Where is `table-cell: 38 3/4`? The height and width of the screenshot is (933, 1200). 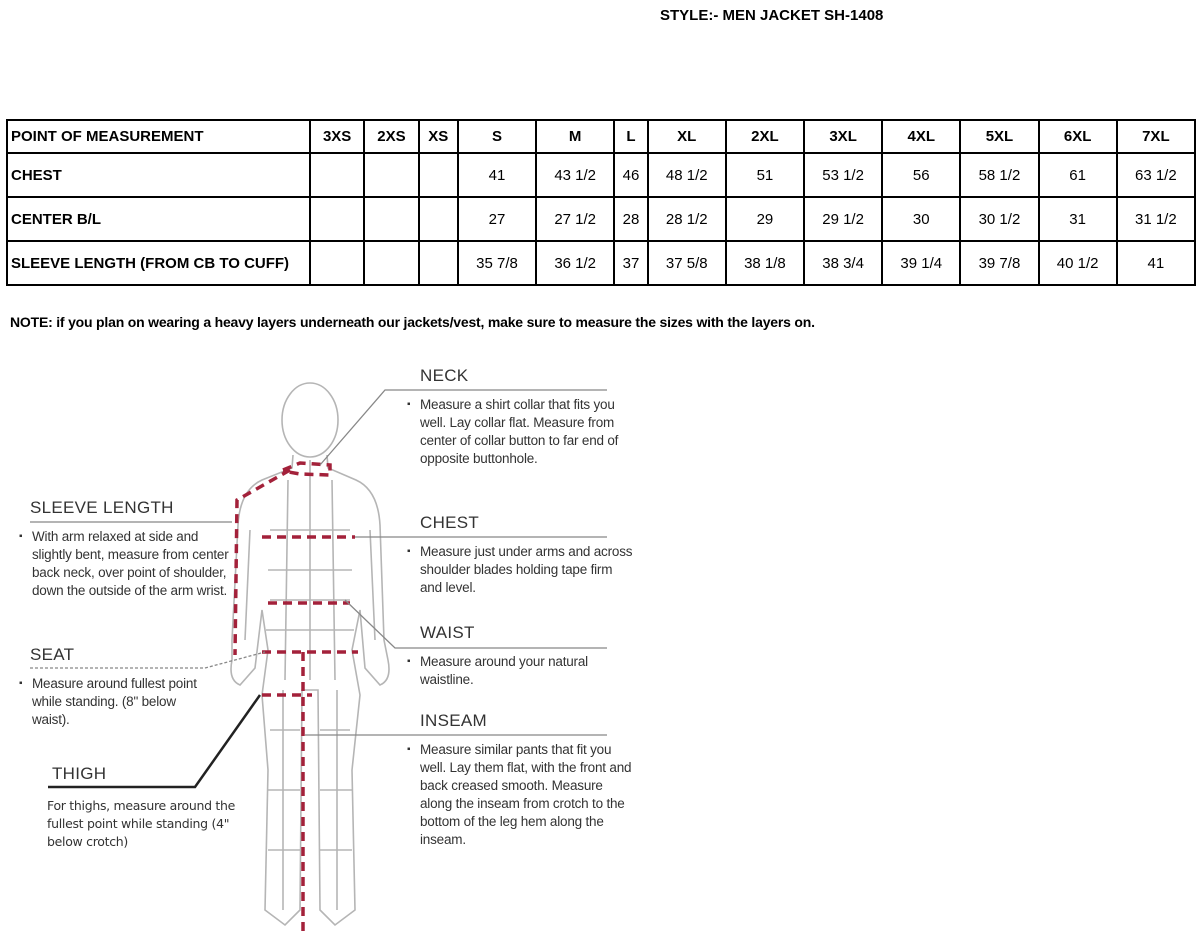
table-cell: 38 3/4 is located at coordinates (843, 263).